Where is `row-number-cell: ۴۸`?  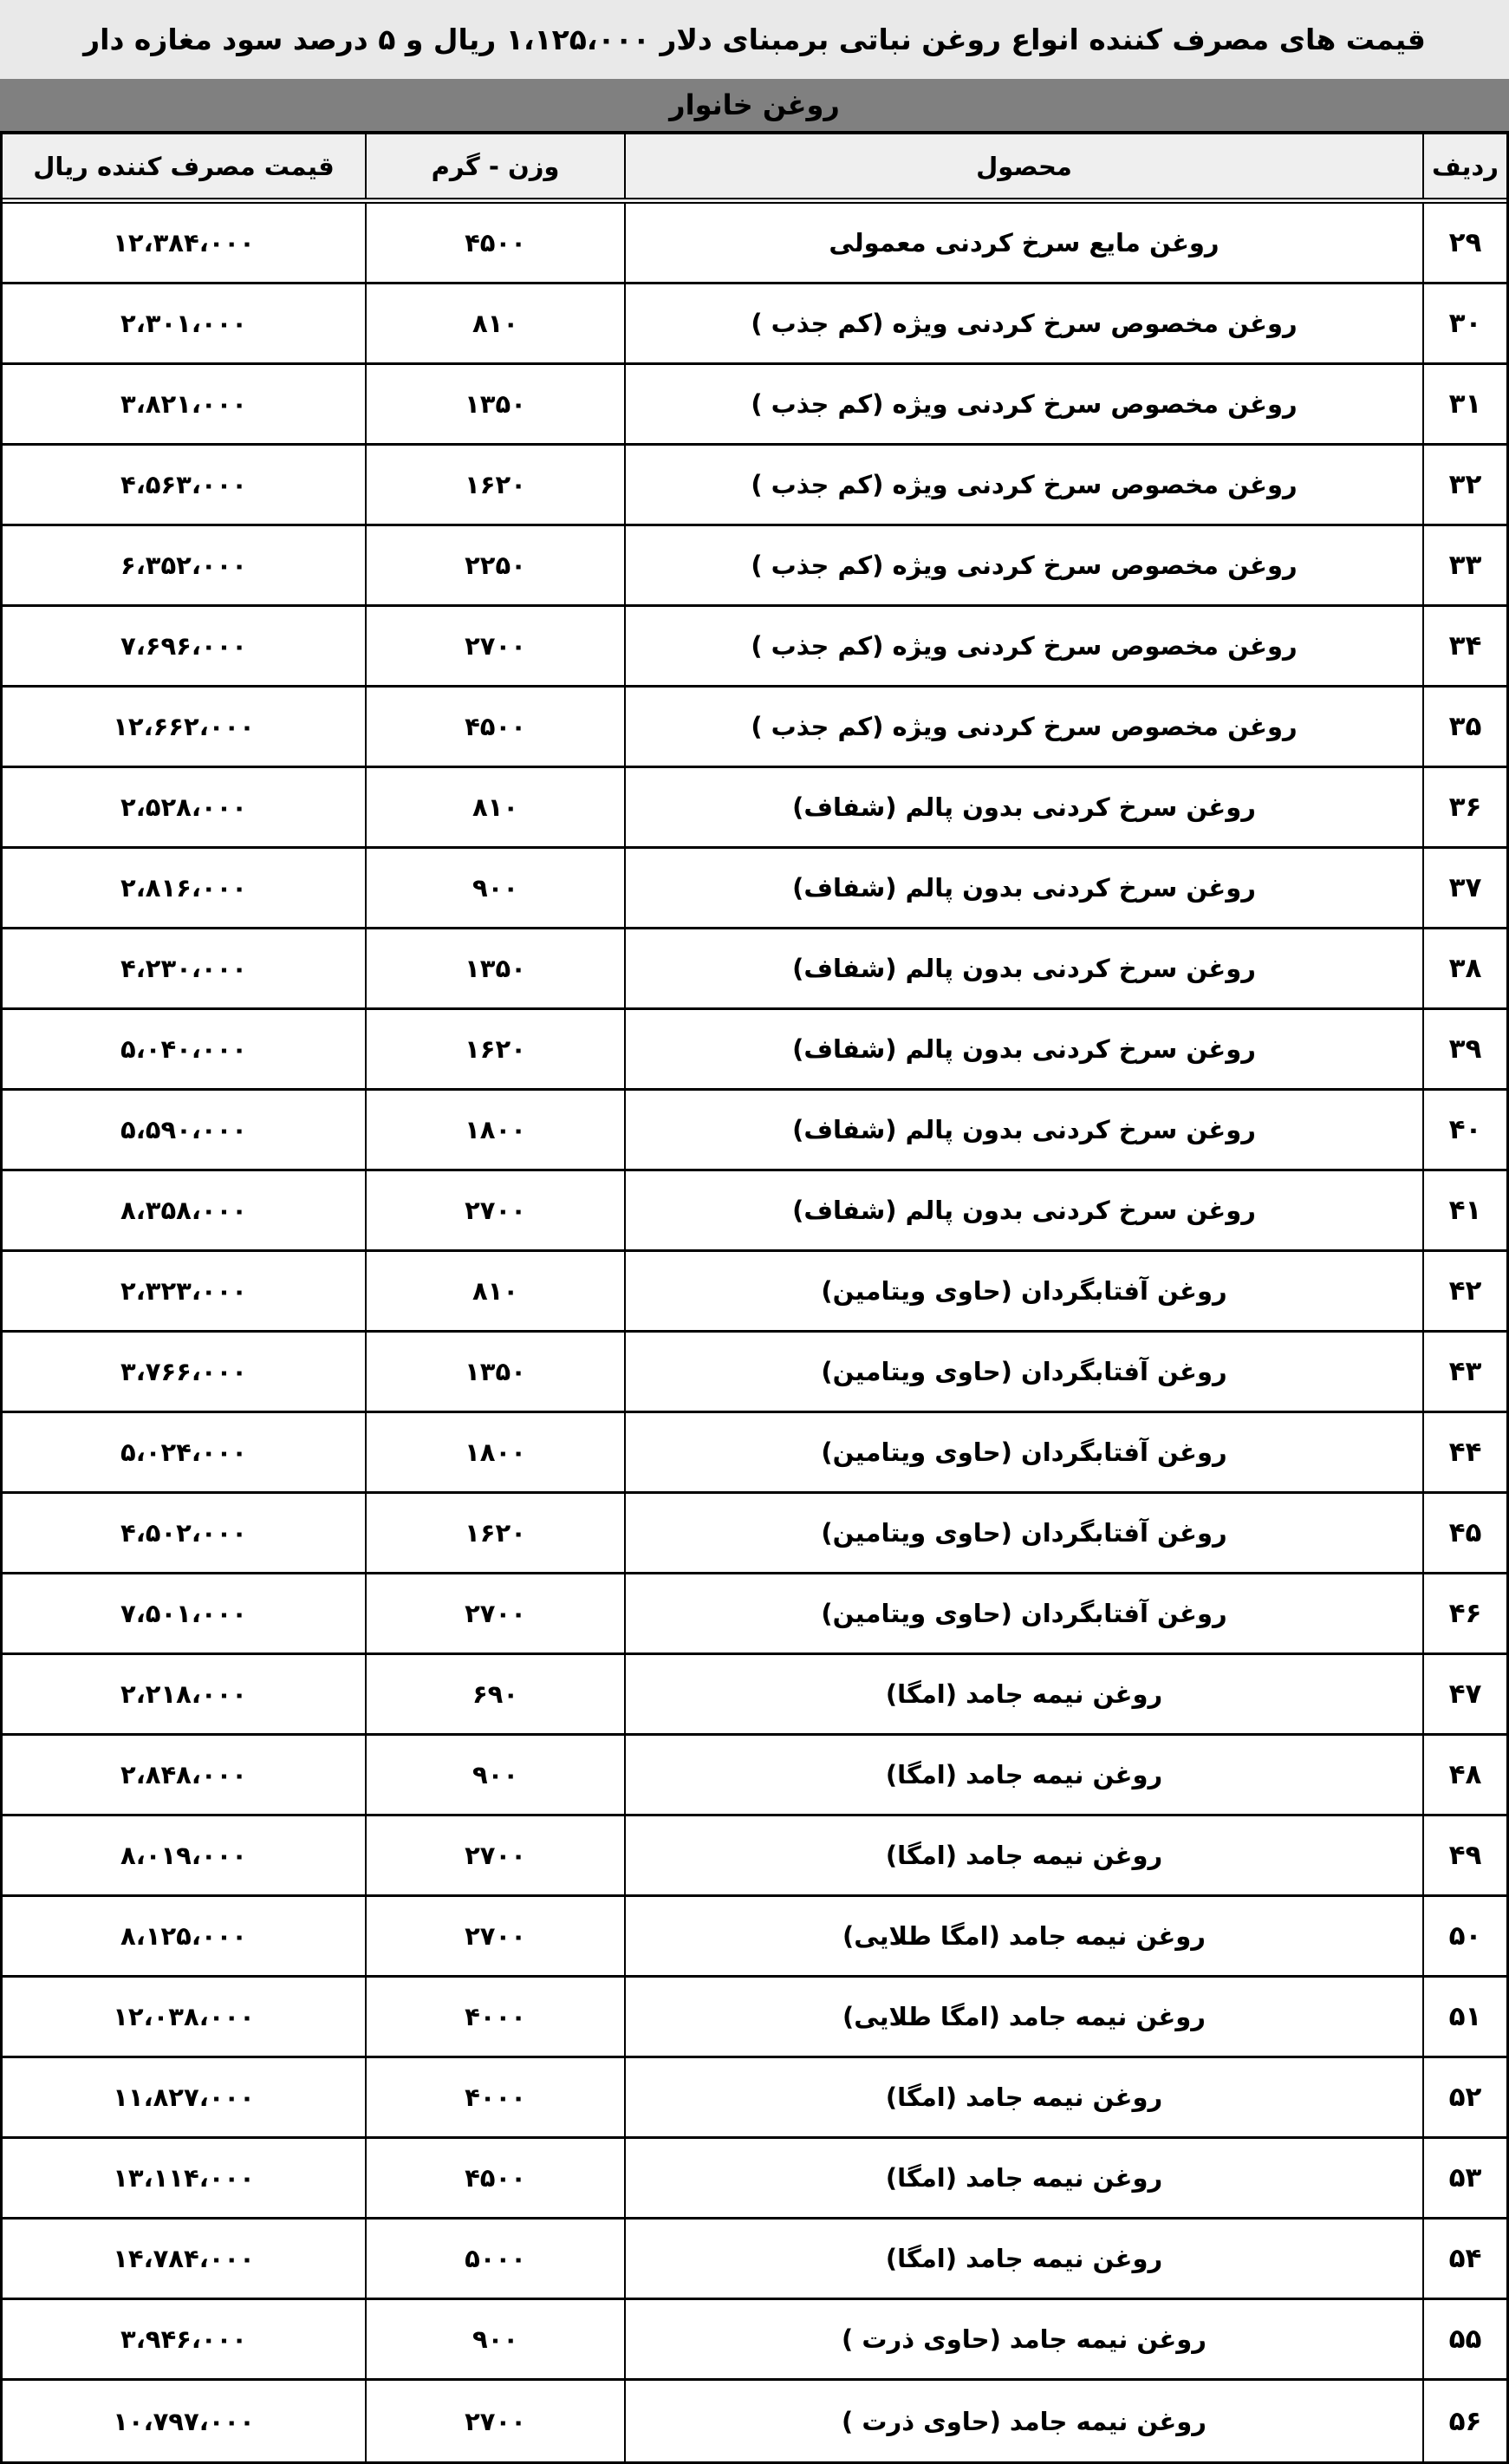
row-number-cell: ۴۸ is located at coordinates (1465, 1774).